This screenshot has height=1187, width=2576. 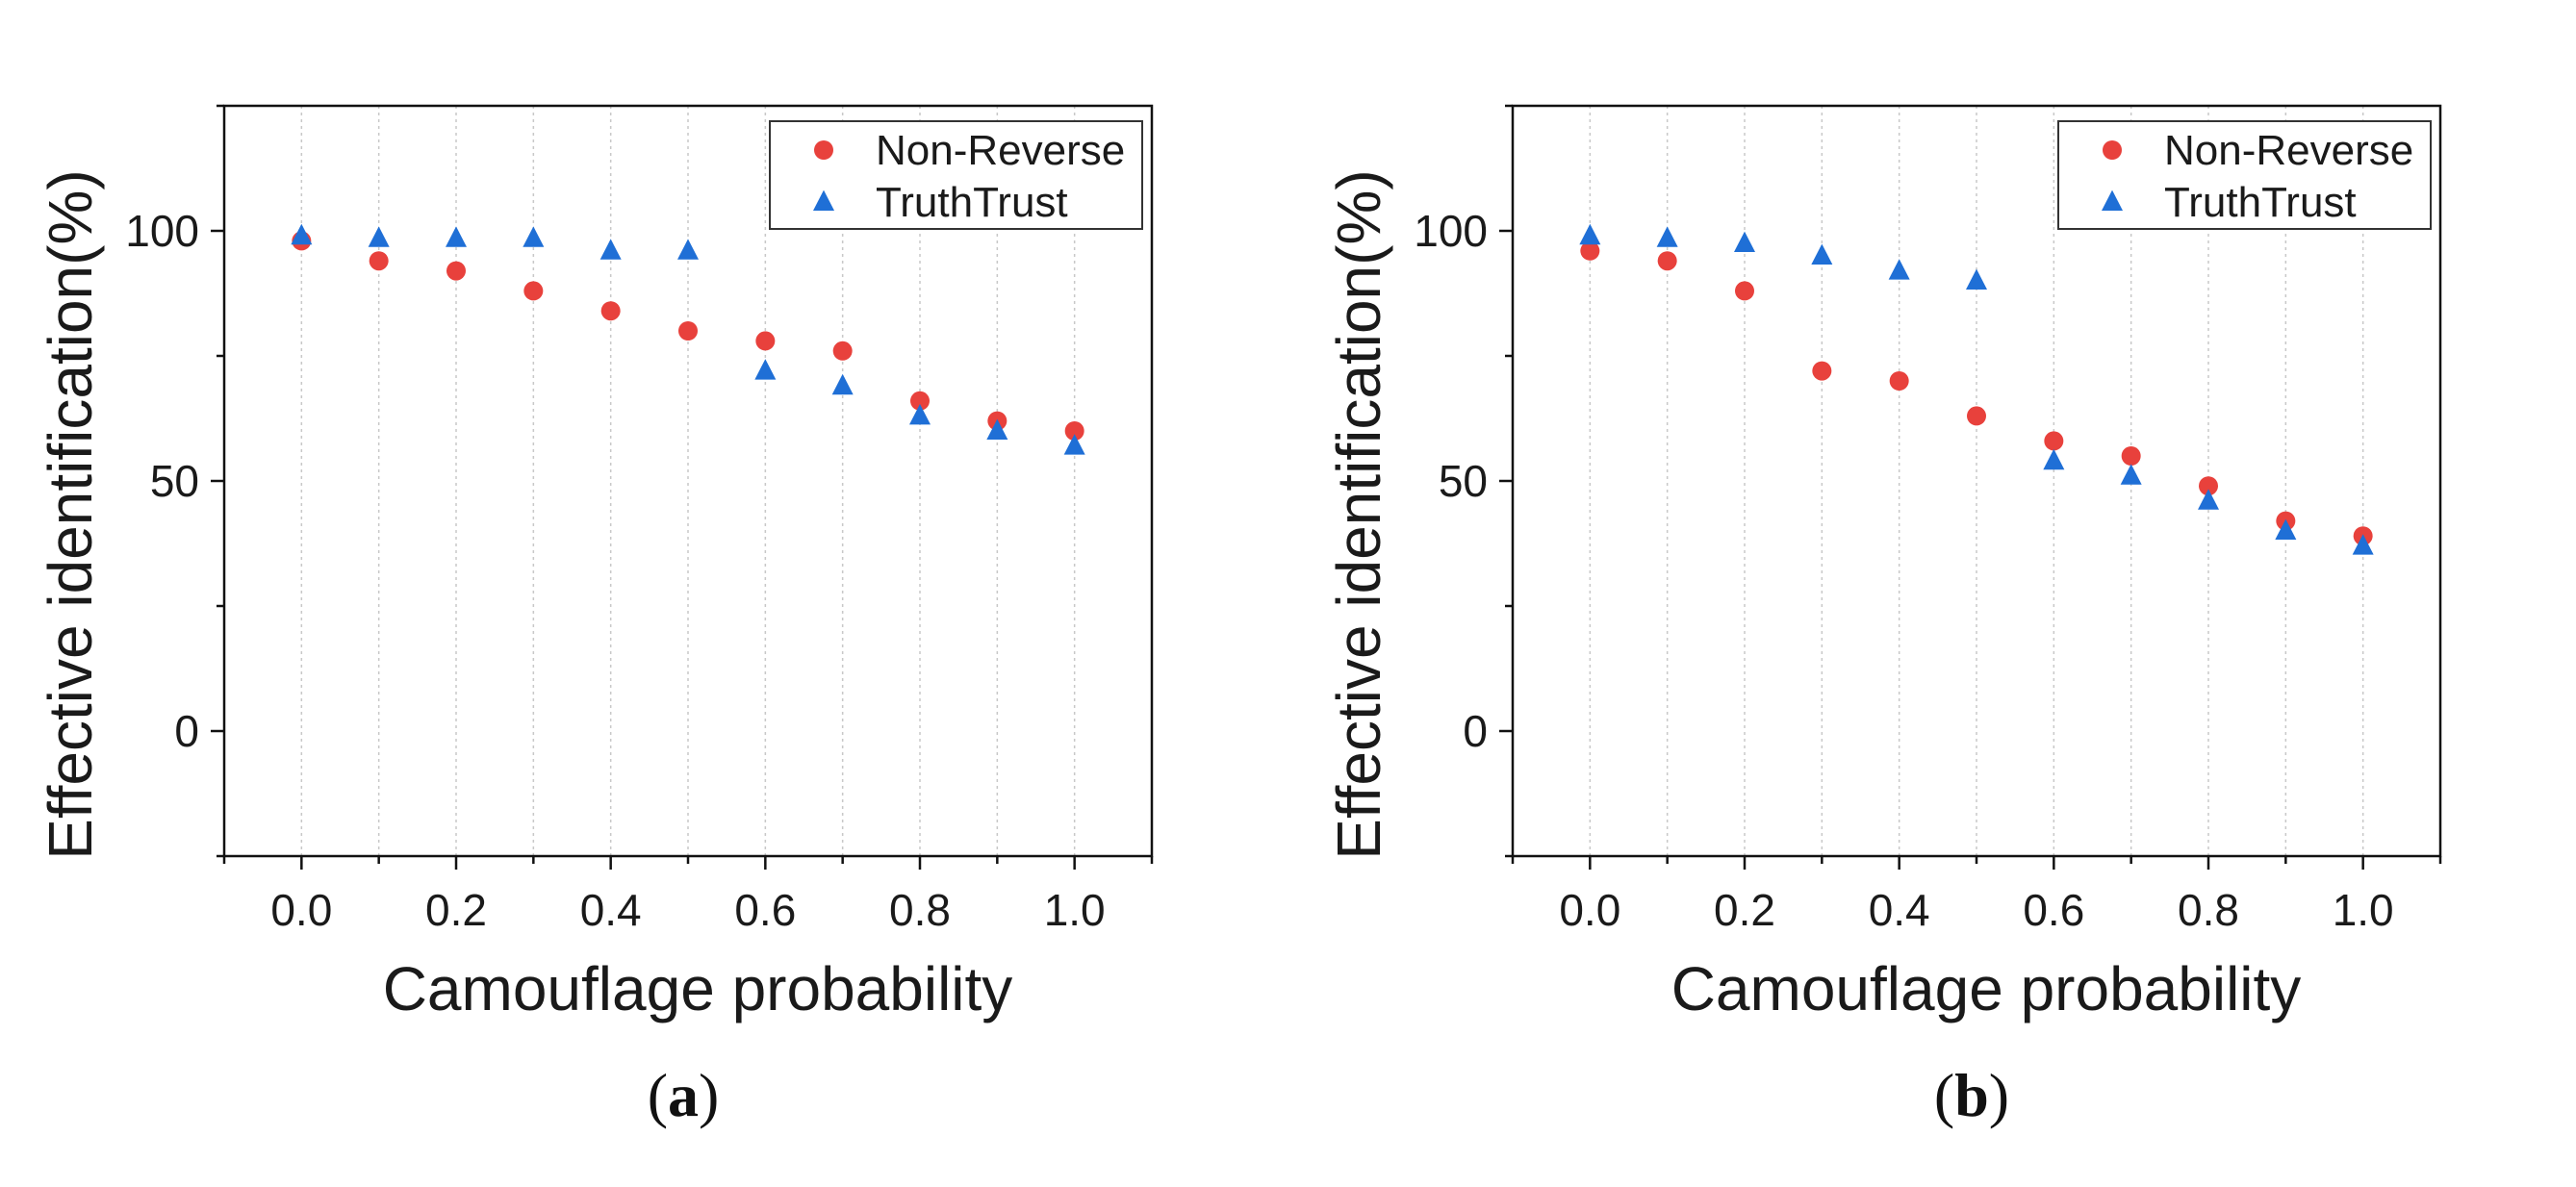 What do you see at coordinates (684, 1095) in the screenshot?
I see `panel-caption: (a)` at bounding box center [684, 1095].